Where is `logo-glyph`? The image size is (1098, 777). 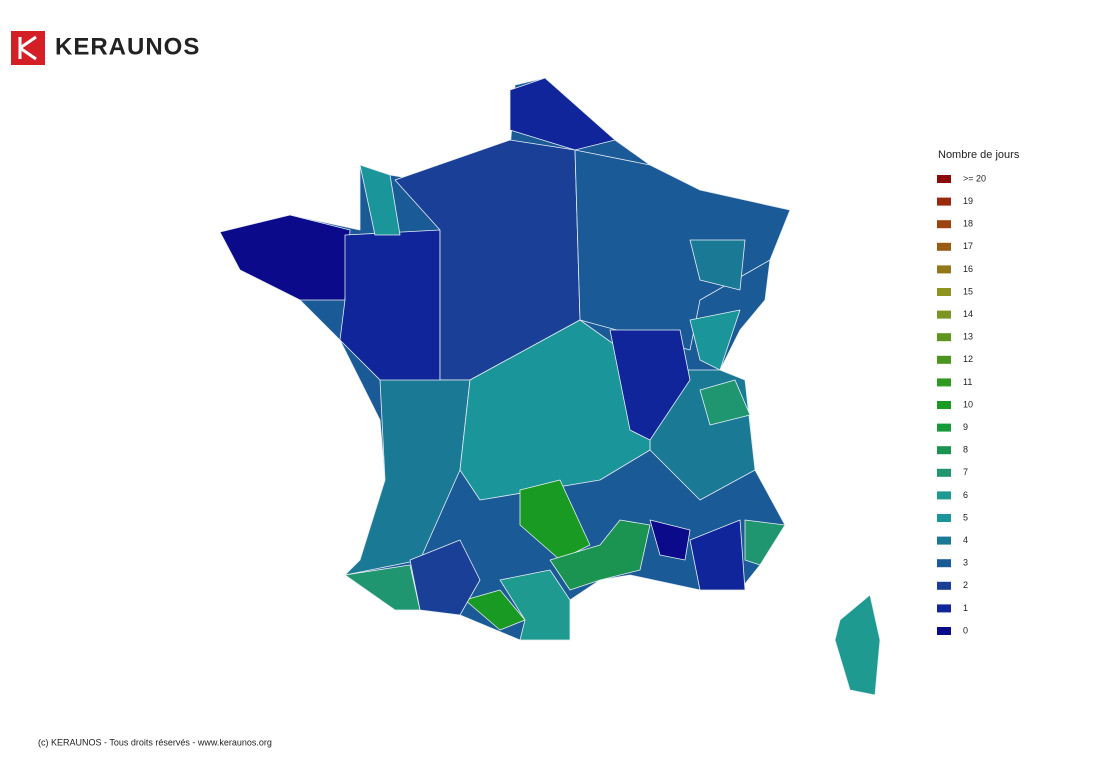
logo-glyph is located at coordinates (27, 48).